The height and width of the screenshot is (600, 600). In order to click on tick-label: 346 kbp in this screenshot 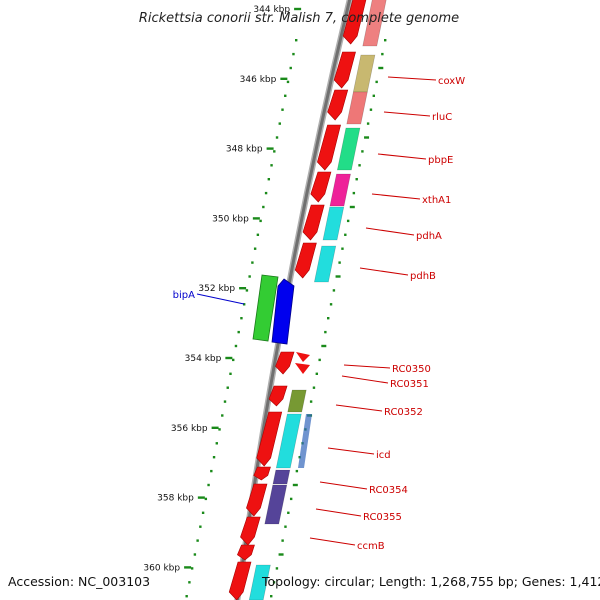, I will do `click(258, 80)`.